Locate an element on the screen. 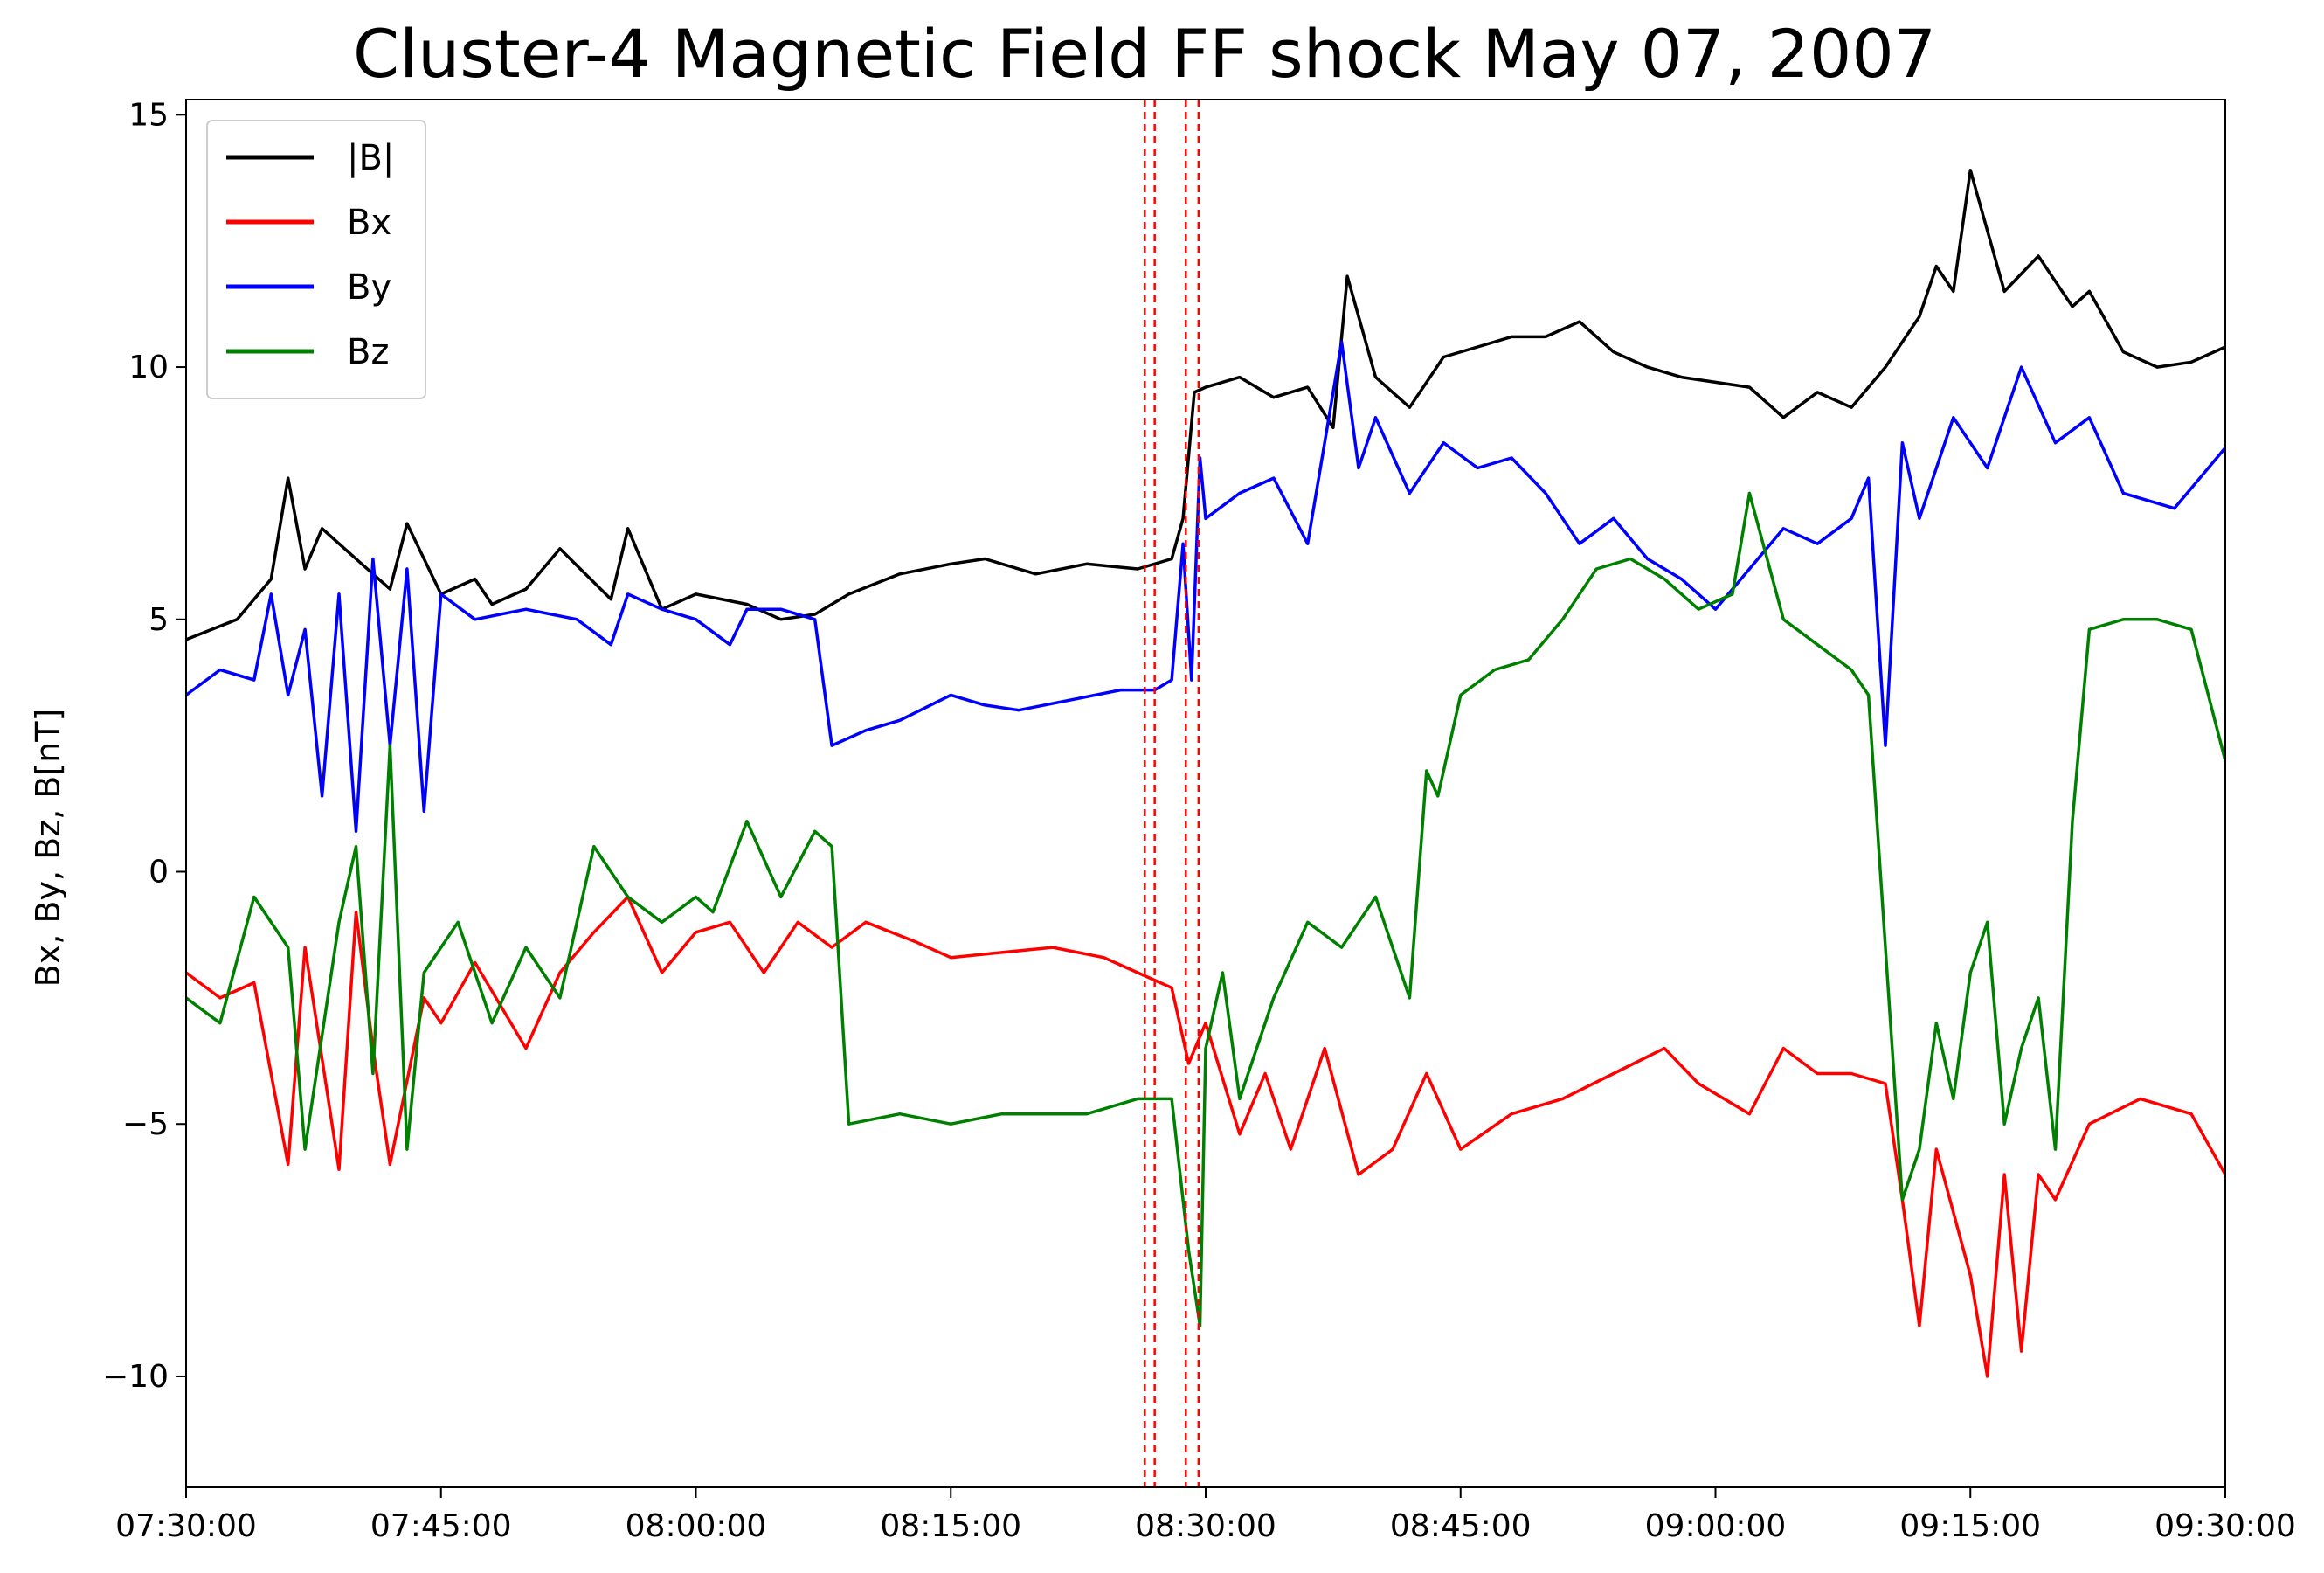 This screenshot has width=2324, height=1573. x-tick-label: 07:45:00 is located at coordinates (441, 1526).